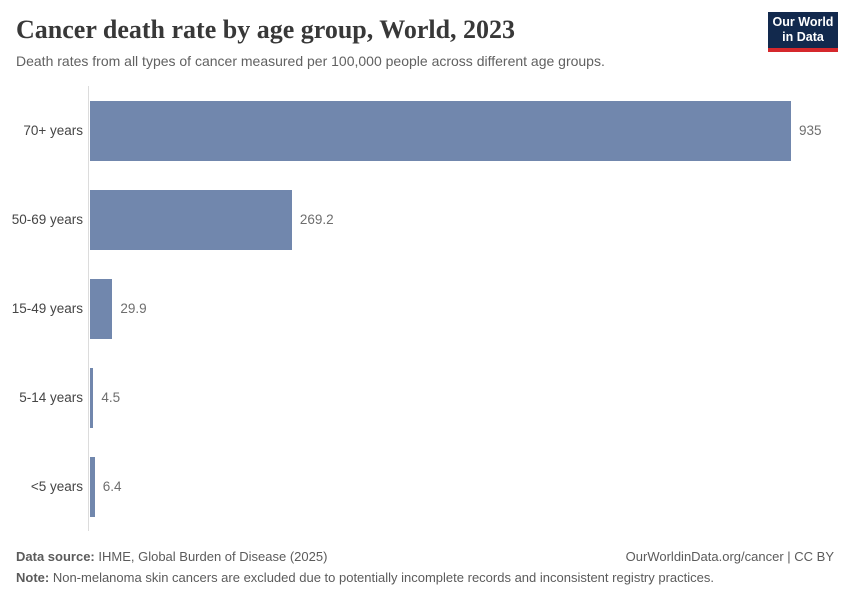  I want to click on footer-link: OurWorldinData.org/cancer | CC BY, so click(729, 556).